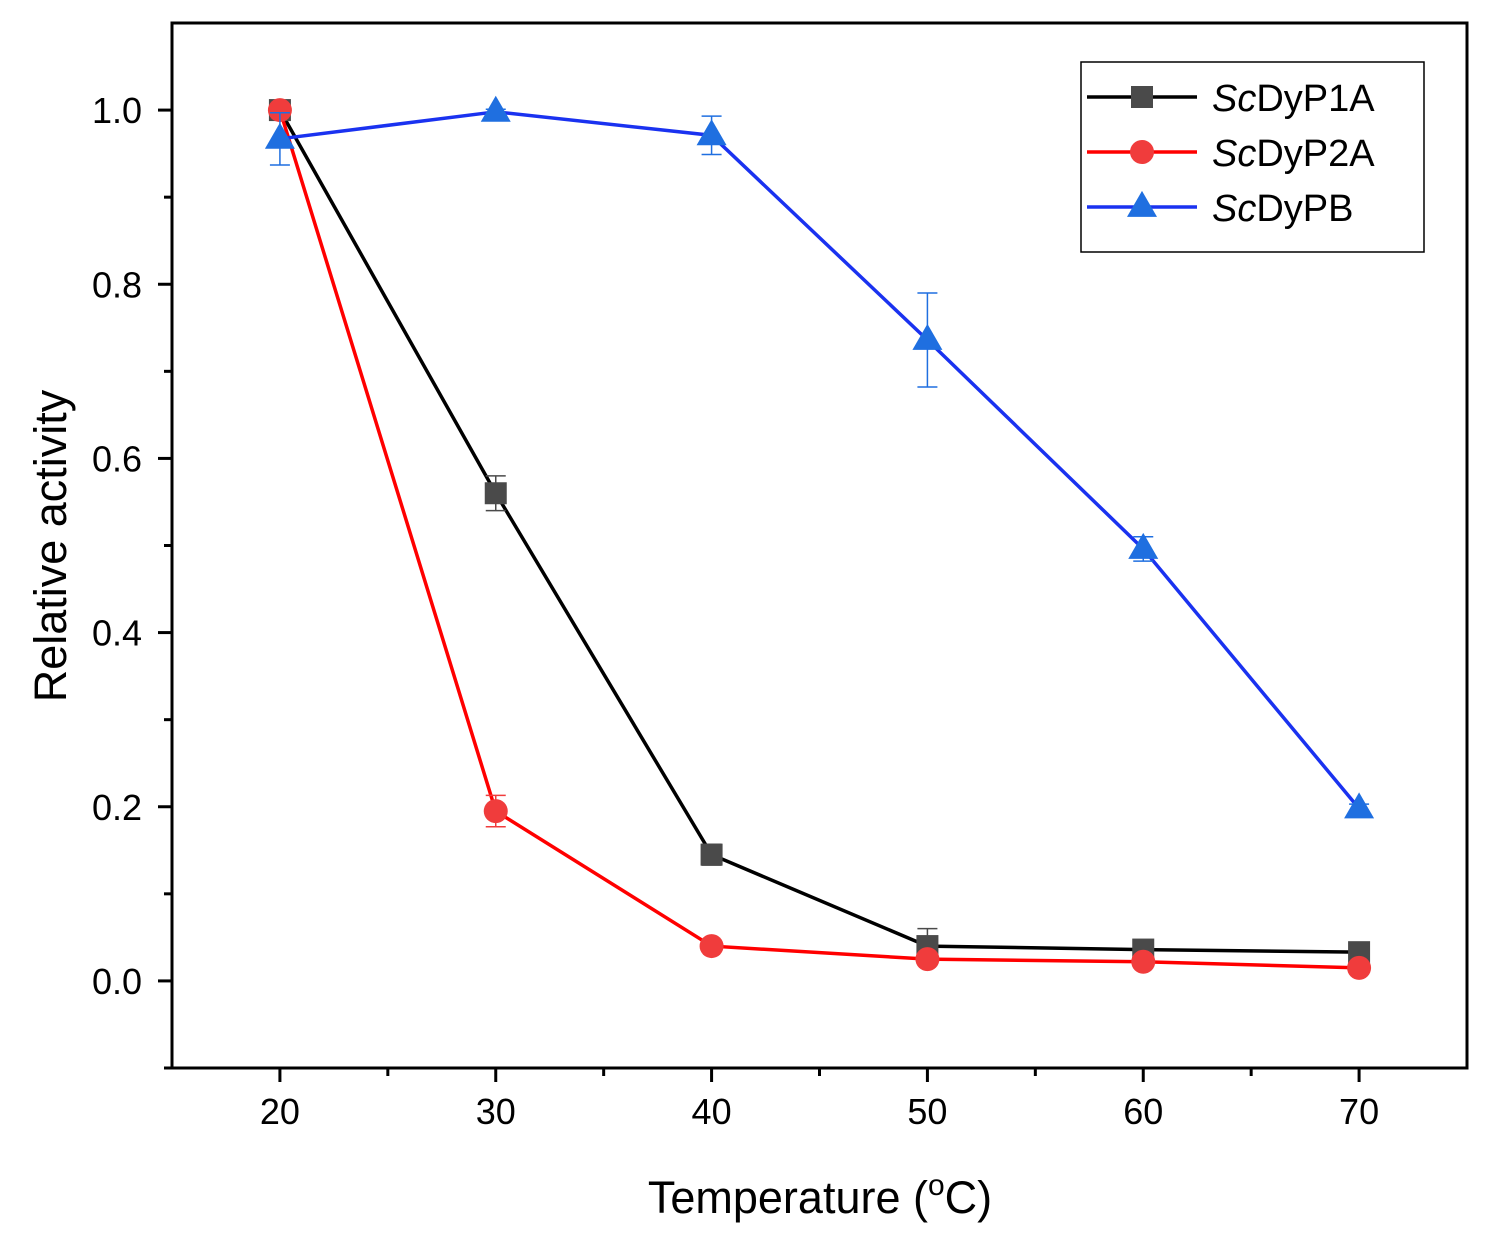 The width and height of the screenshot is (1491, 1245). Describe the element at coordinates (1359, 1111) in the screenshot. I see `x-tick-label: 70` at that location.